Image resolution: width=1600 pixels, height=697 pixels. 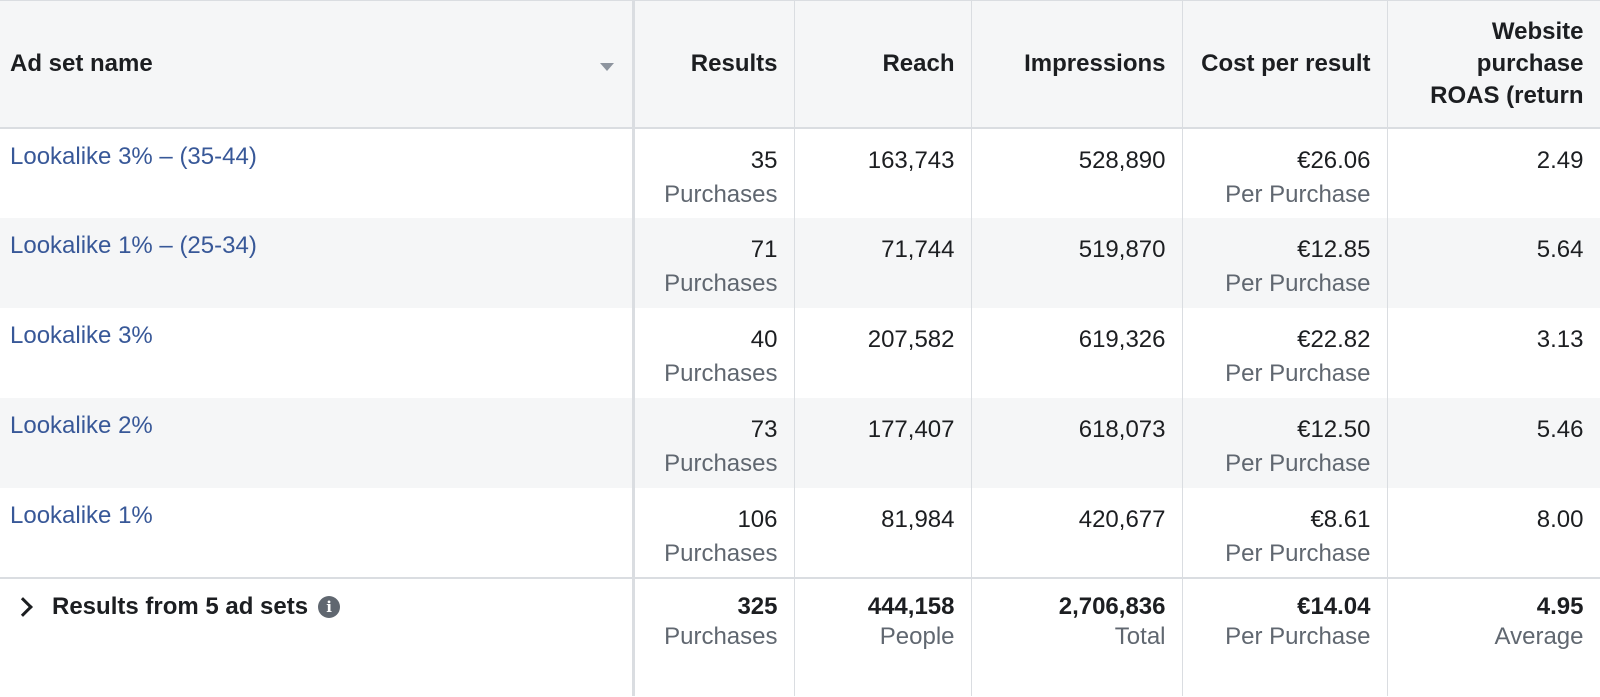 What do you see at coordinates (714, 173) in the screenshot?
I see `results-cell: 35 Purchases` at bounding box center [714, 173].